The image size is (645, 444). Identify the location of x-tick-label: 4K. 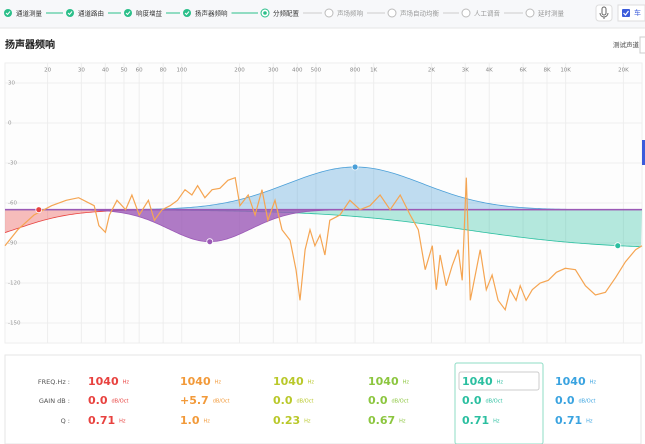
(489, 71).